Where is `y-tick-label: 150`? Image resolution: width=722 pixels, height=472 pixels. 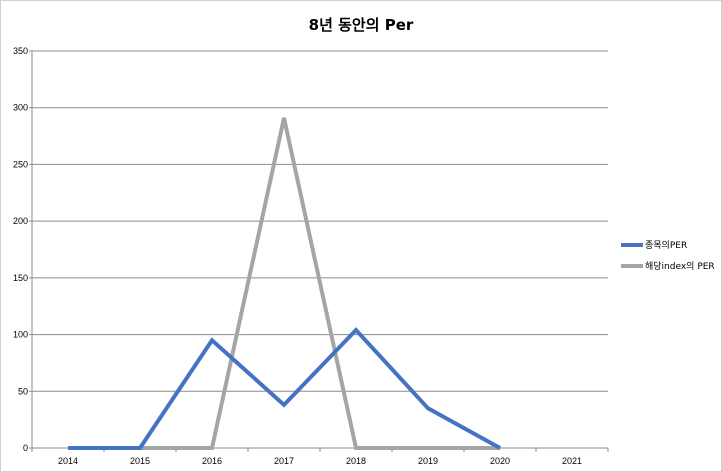 y-tick-label: 150 is located at coordinates (20, 278).